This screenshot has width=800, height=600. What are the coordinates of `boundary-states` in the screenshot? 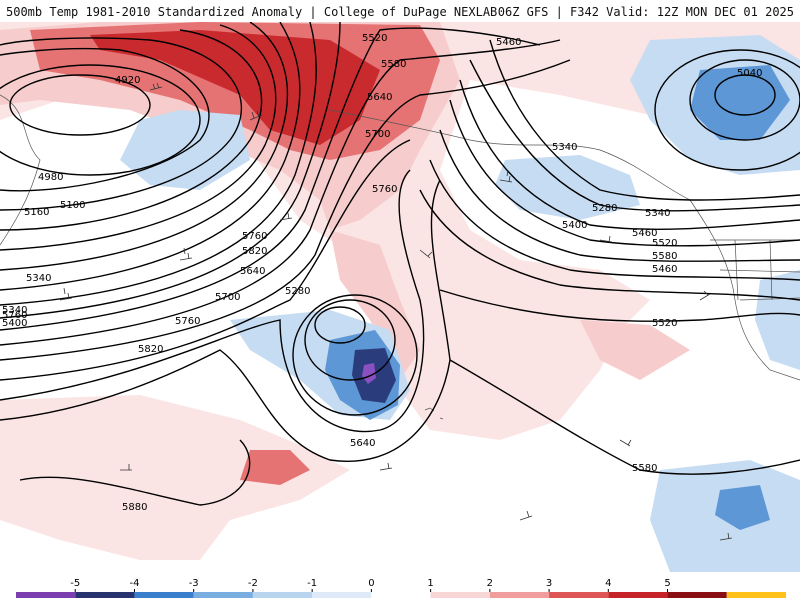 It's located at (755, 270).